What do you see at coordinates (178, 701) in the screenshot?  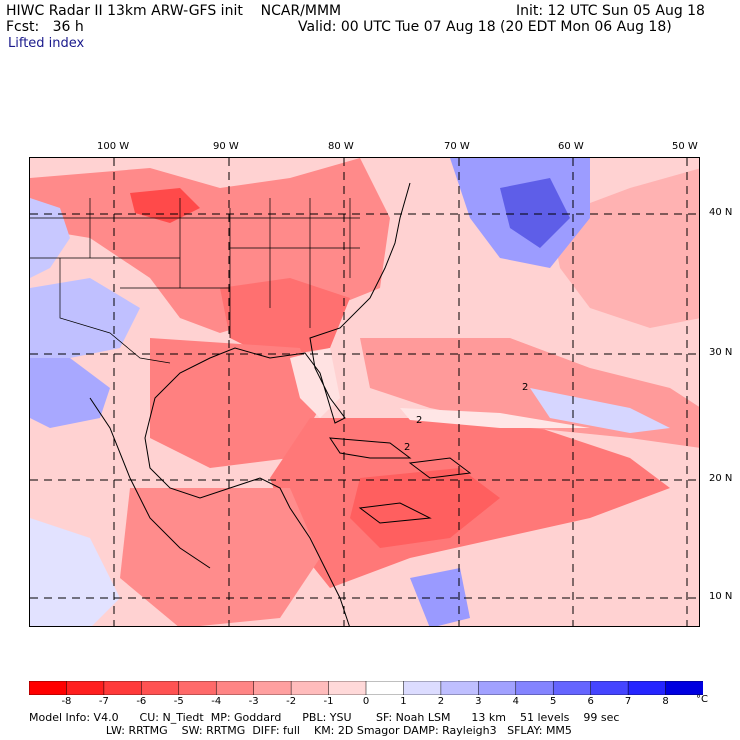 I see `colorbar-tick-label: -5` at bounding box center [178, 701].